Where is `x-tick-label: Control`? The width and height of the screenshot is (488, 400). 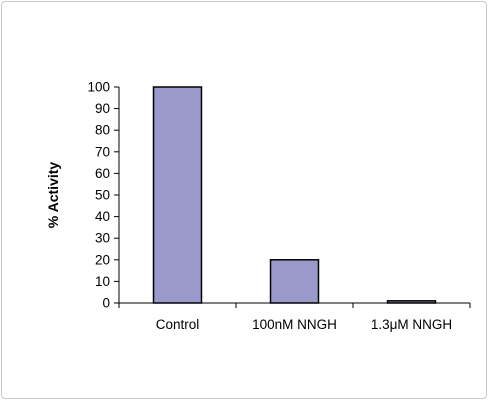
x-tick-label: Control is located at coordinates (178, 324).